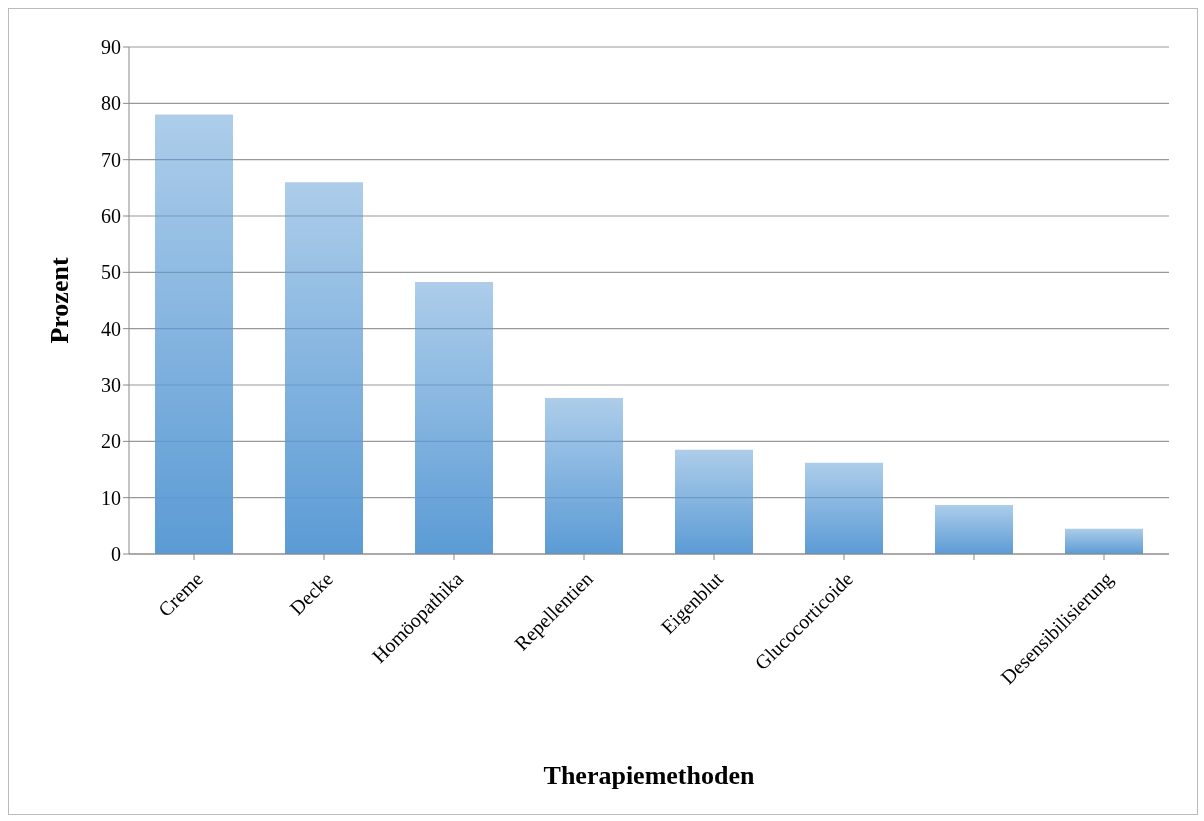 The image size is (1204, 821). Describe the element at coordinates (111, 159) in the screenshot. I see `y-tick-label: 70` at that location.